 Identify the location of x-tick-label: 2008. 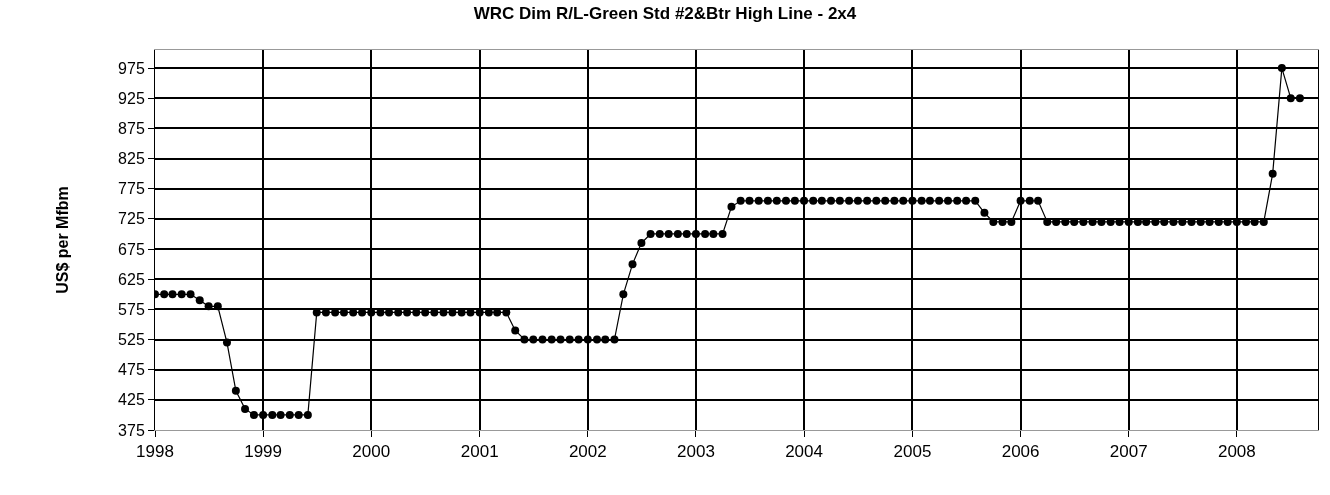
(1236, 452).